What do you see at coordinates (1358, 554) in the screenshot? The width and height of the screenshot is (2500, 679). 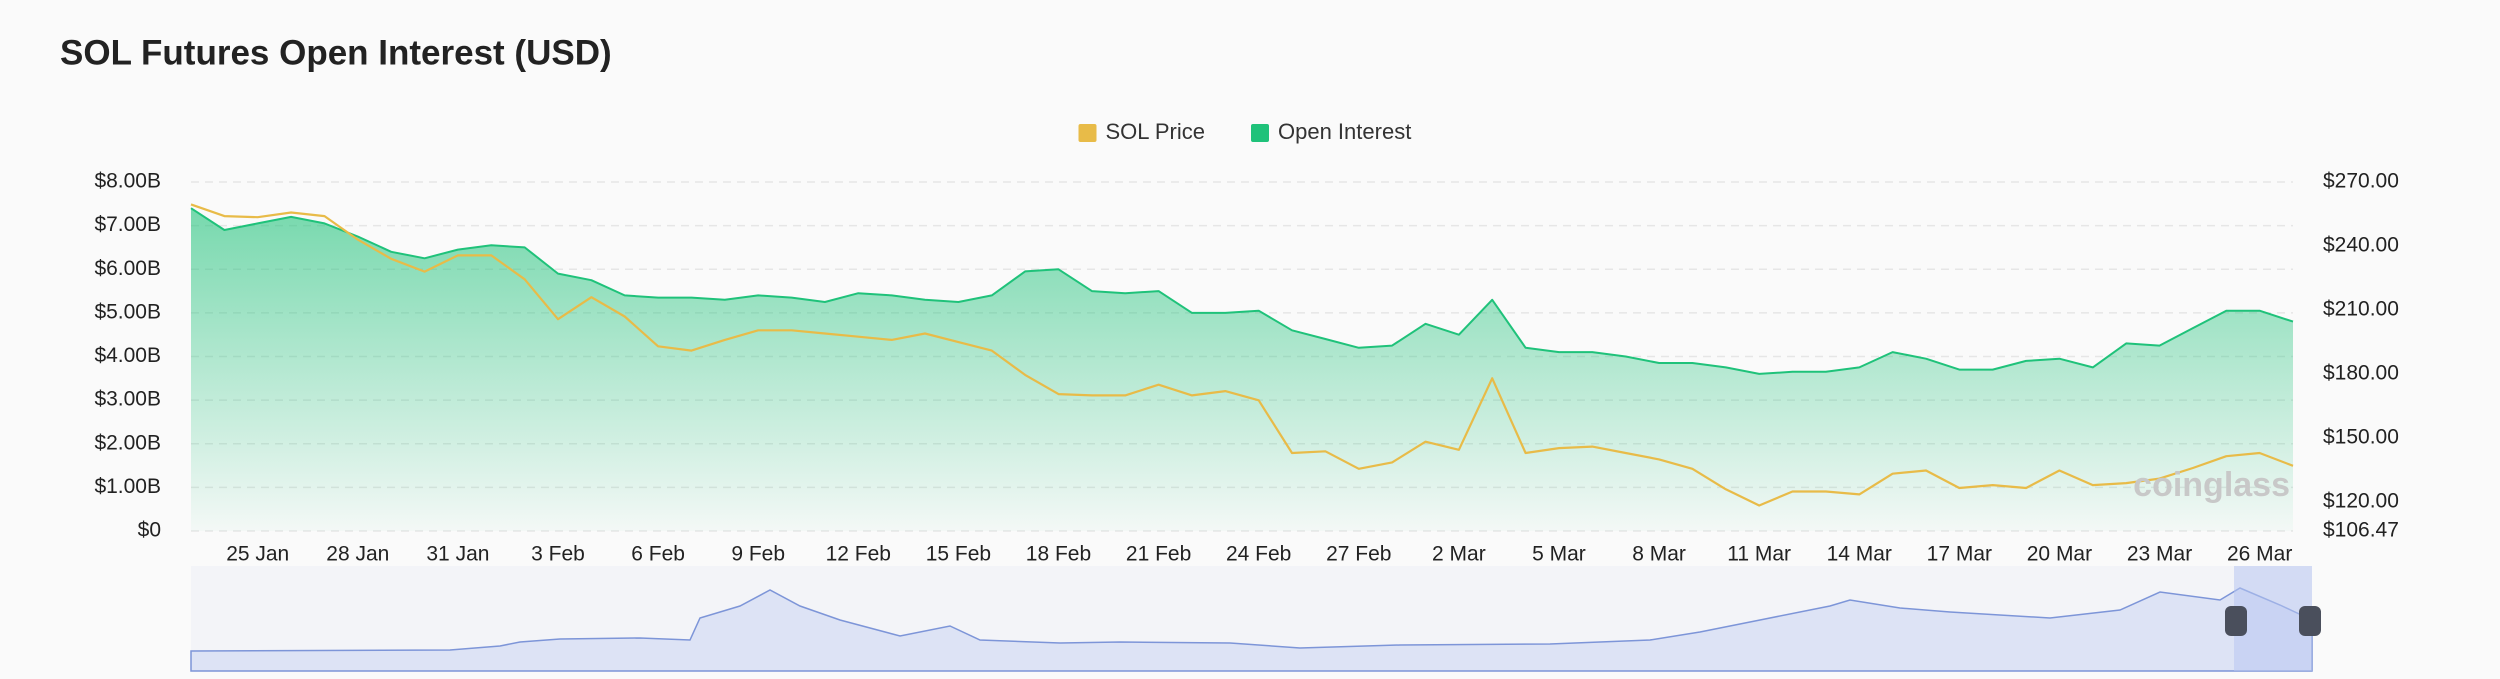 I see `x-tick-label: 27 Feb` at bounding box center [1358, 554].